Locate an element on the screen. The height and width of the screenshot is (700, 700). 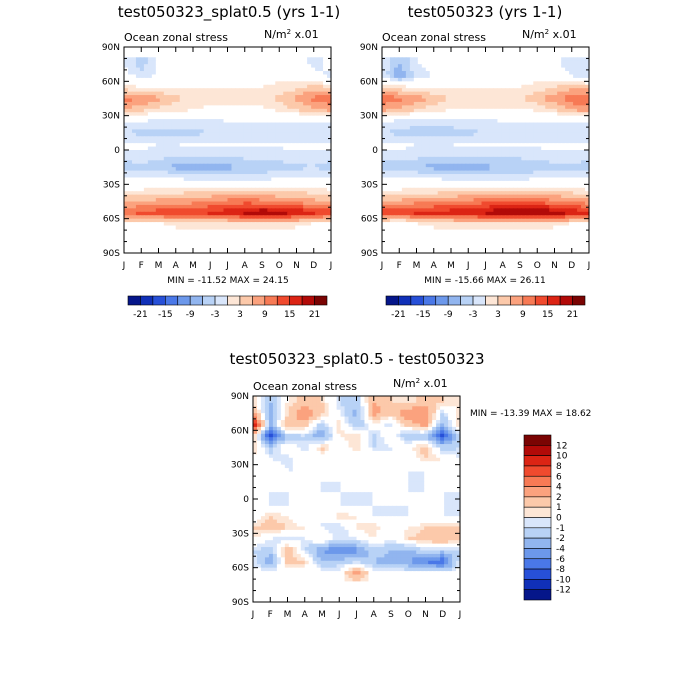
panel-title: test050323_splat0.5 (yrs 1-1) is located at coordinates (229, 12).